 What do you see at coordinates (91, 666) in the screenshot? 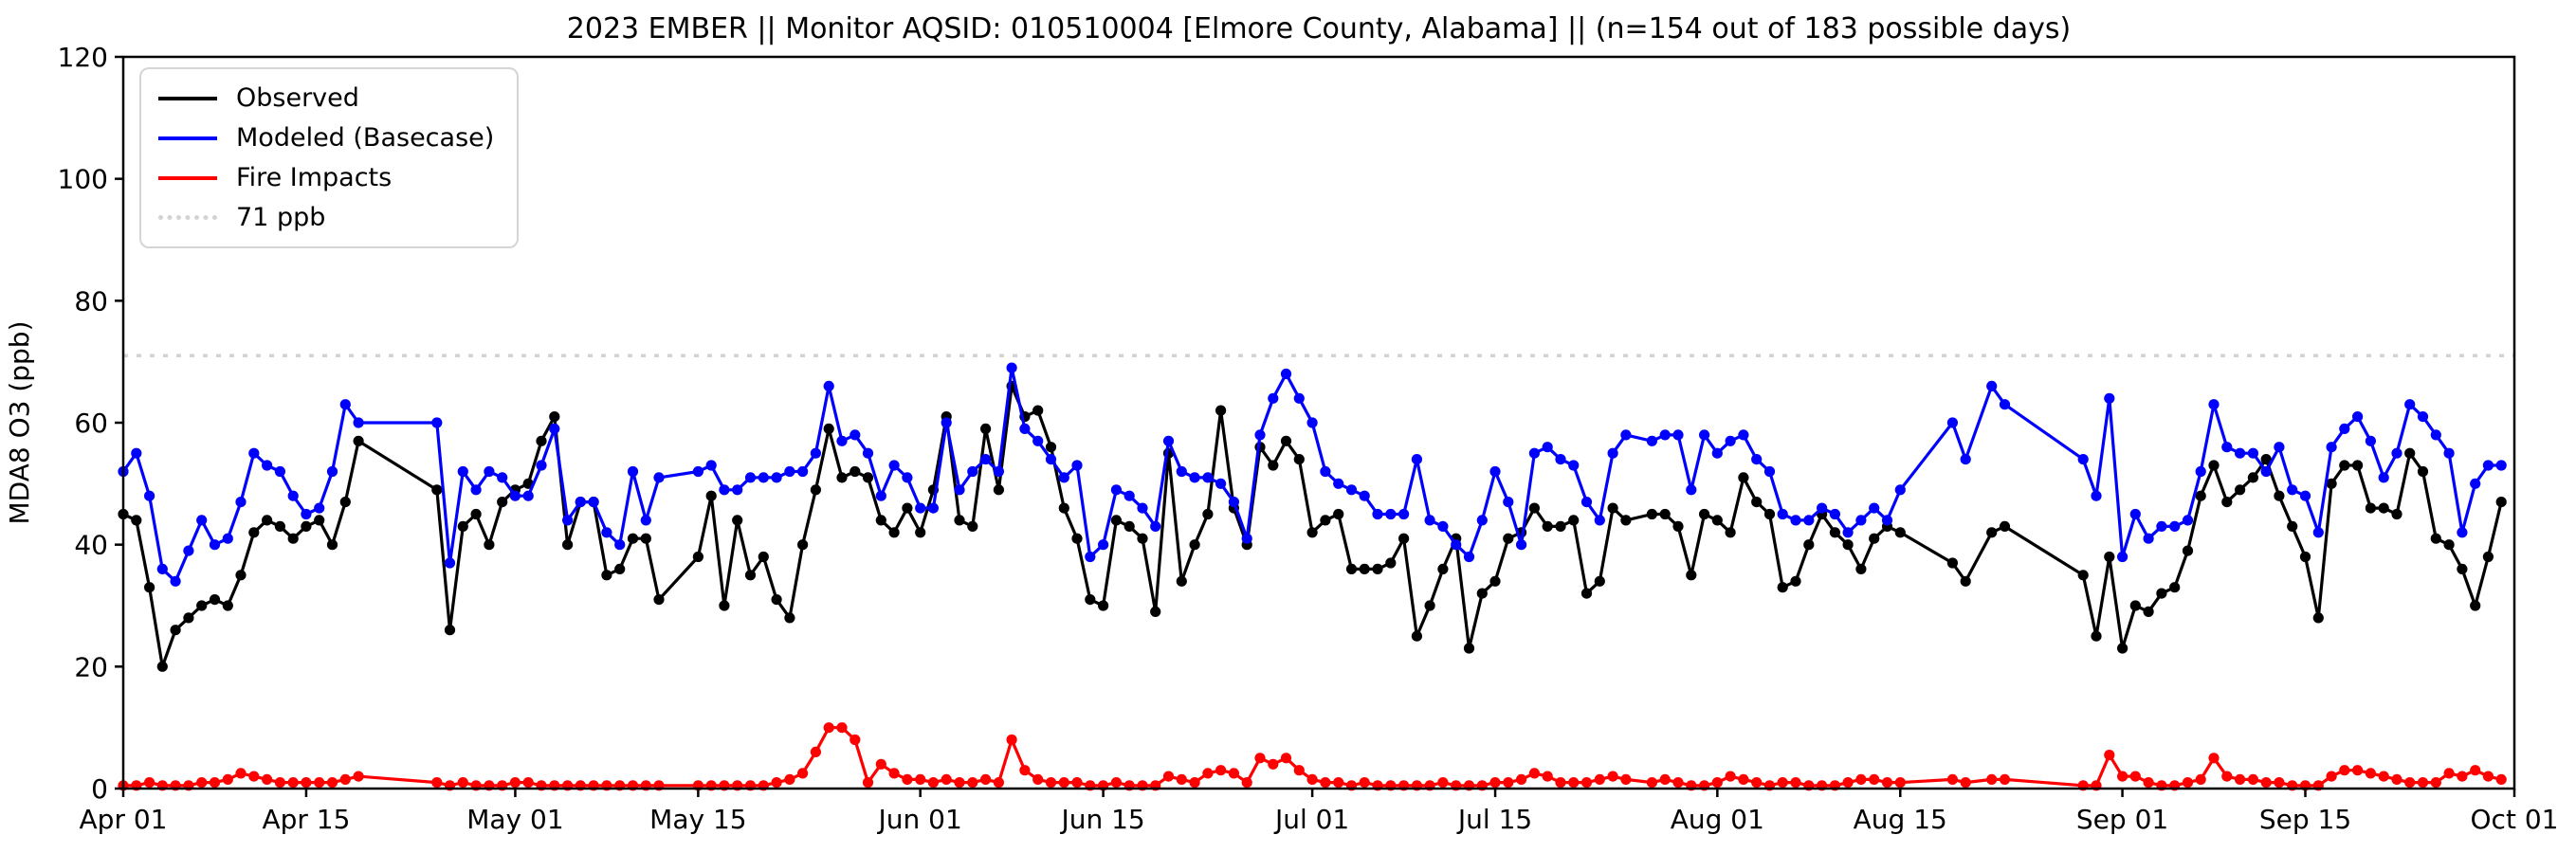
I see `y-tick-label: 20` at bounding box center [91, 666].